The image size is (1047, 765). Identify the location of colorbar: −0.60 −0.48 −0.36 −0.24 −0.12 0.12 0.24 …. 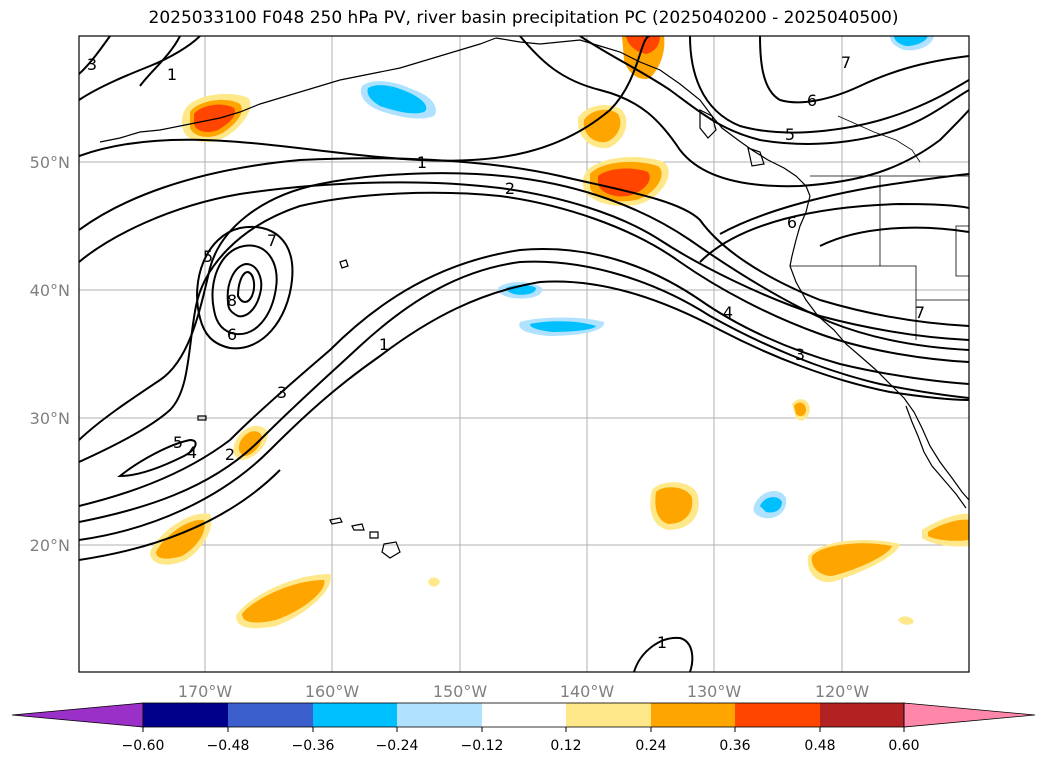
(523, 728).